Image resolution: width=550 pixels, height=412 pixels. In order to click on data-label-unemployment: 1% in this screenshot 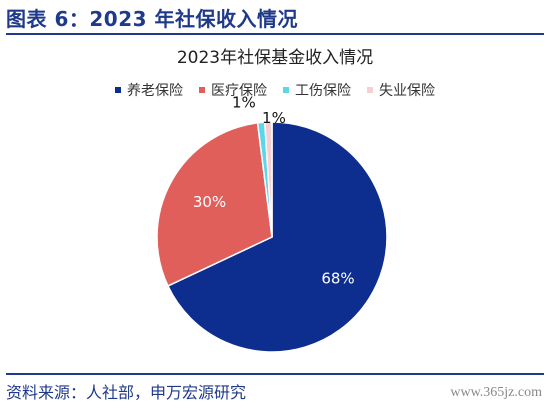, I will do `click(274, 118)`.